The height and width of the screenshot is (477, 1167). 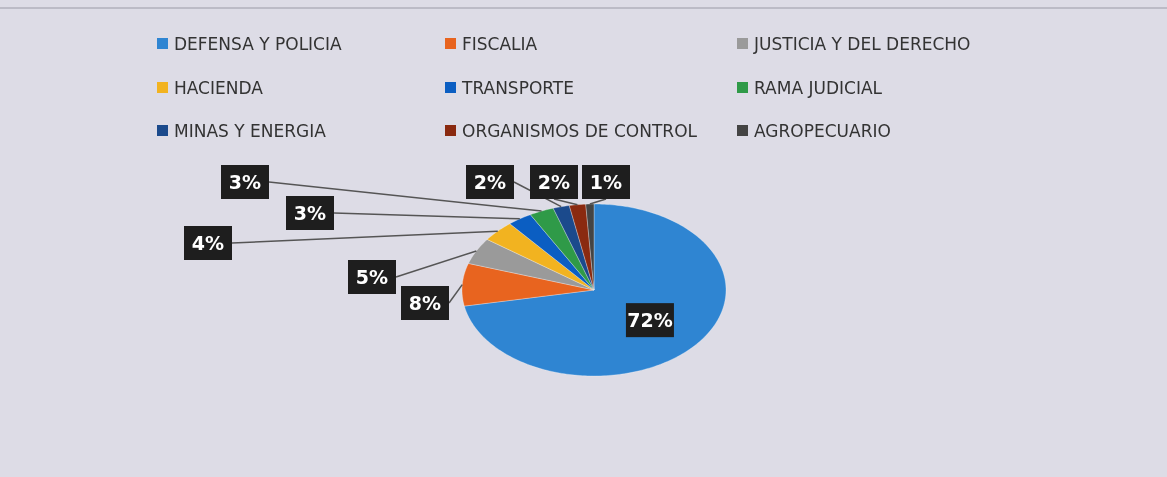 What do you see at coordinates (208, 243) in the screenshot?
I see `data-label: 4%` at bounding box center [208, 243].